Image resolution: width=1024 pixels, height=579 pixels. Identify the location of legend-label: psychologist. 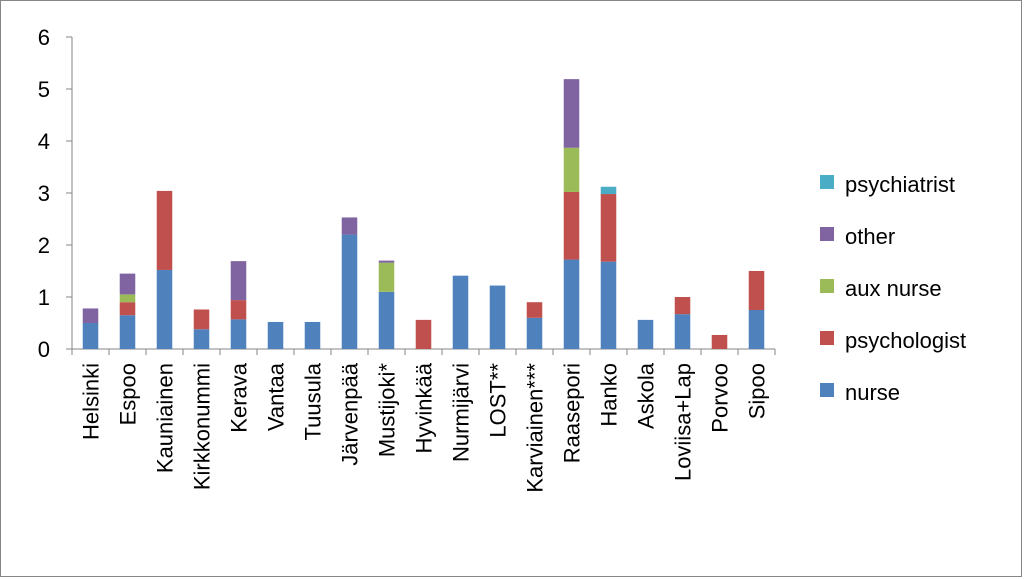
(905, 340).